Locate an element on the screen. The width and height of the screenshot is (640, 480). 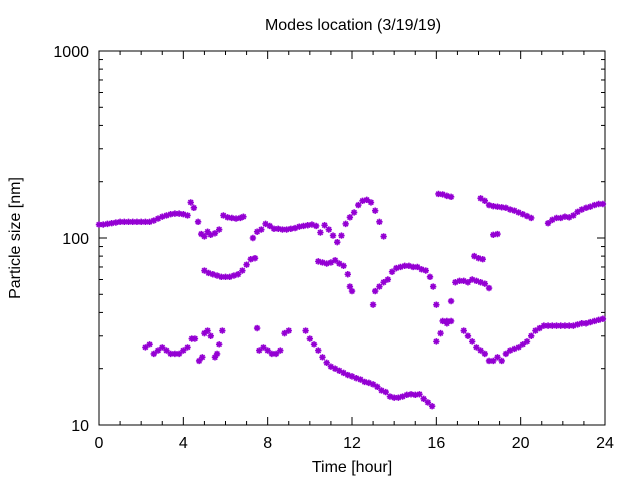
x-tick-label: 16 is located at coordinates (436, 443).